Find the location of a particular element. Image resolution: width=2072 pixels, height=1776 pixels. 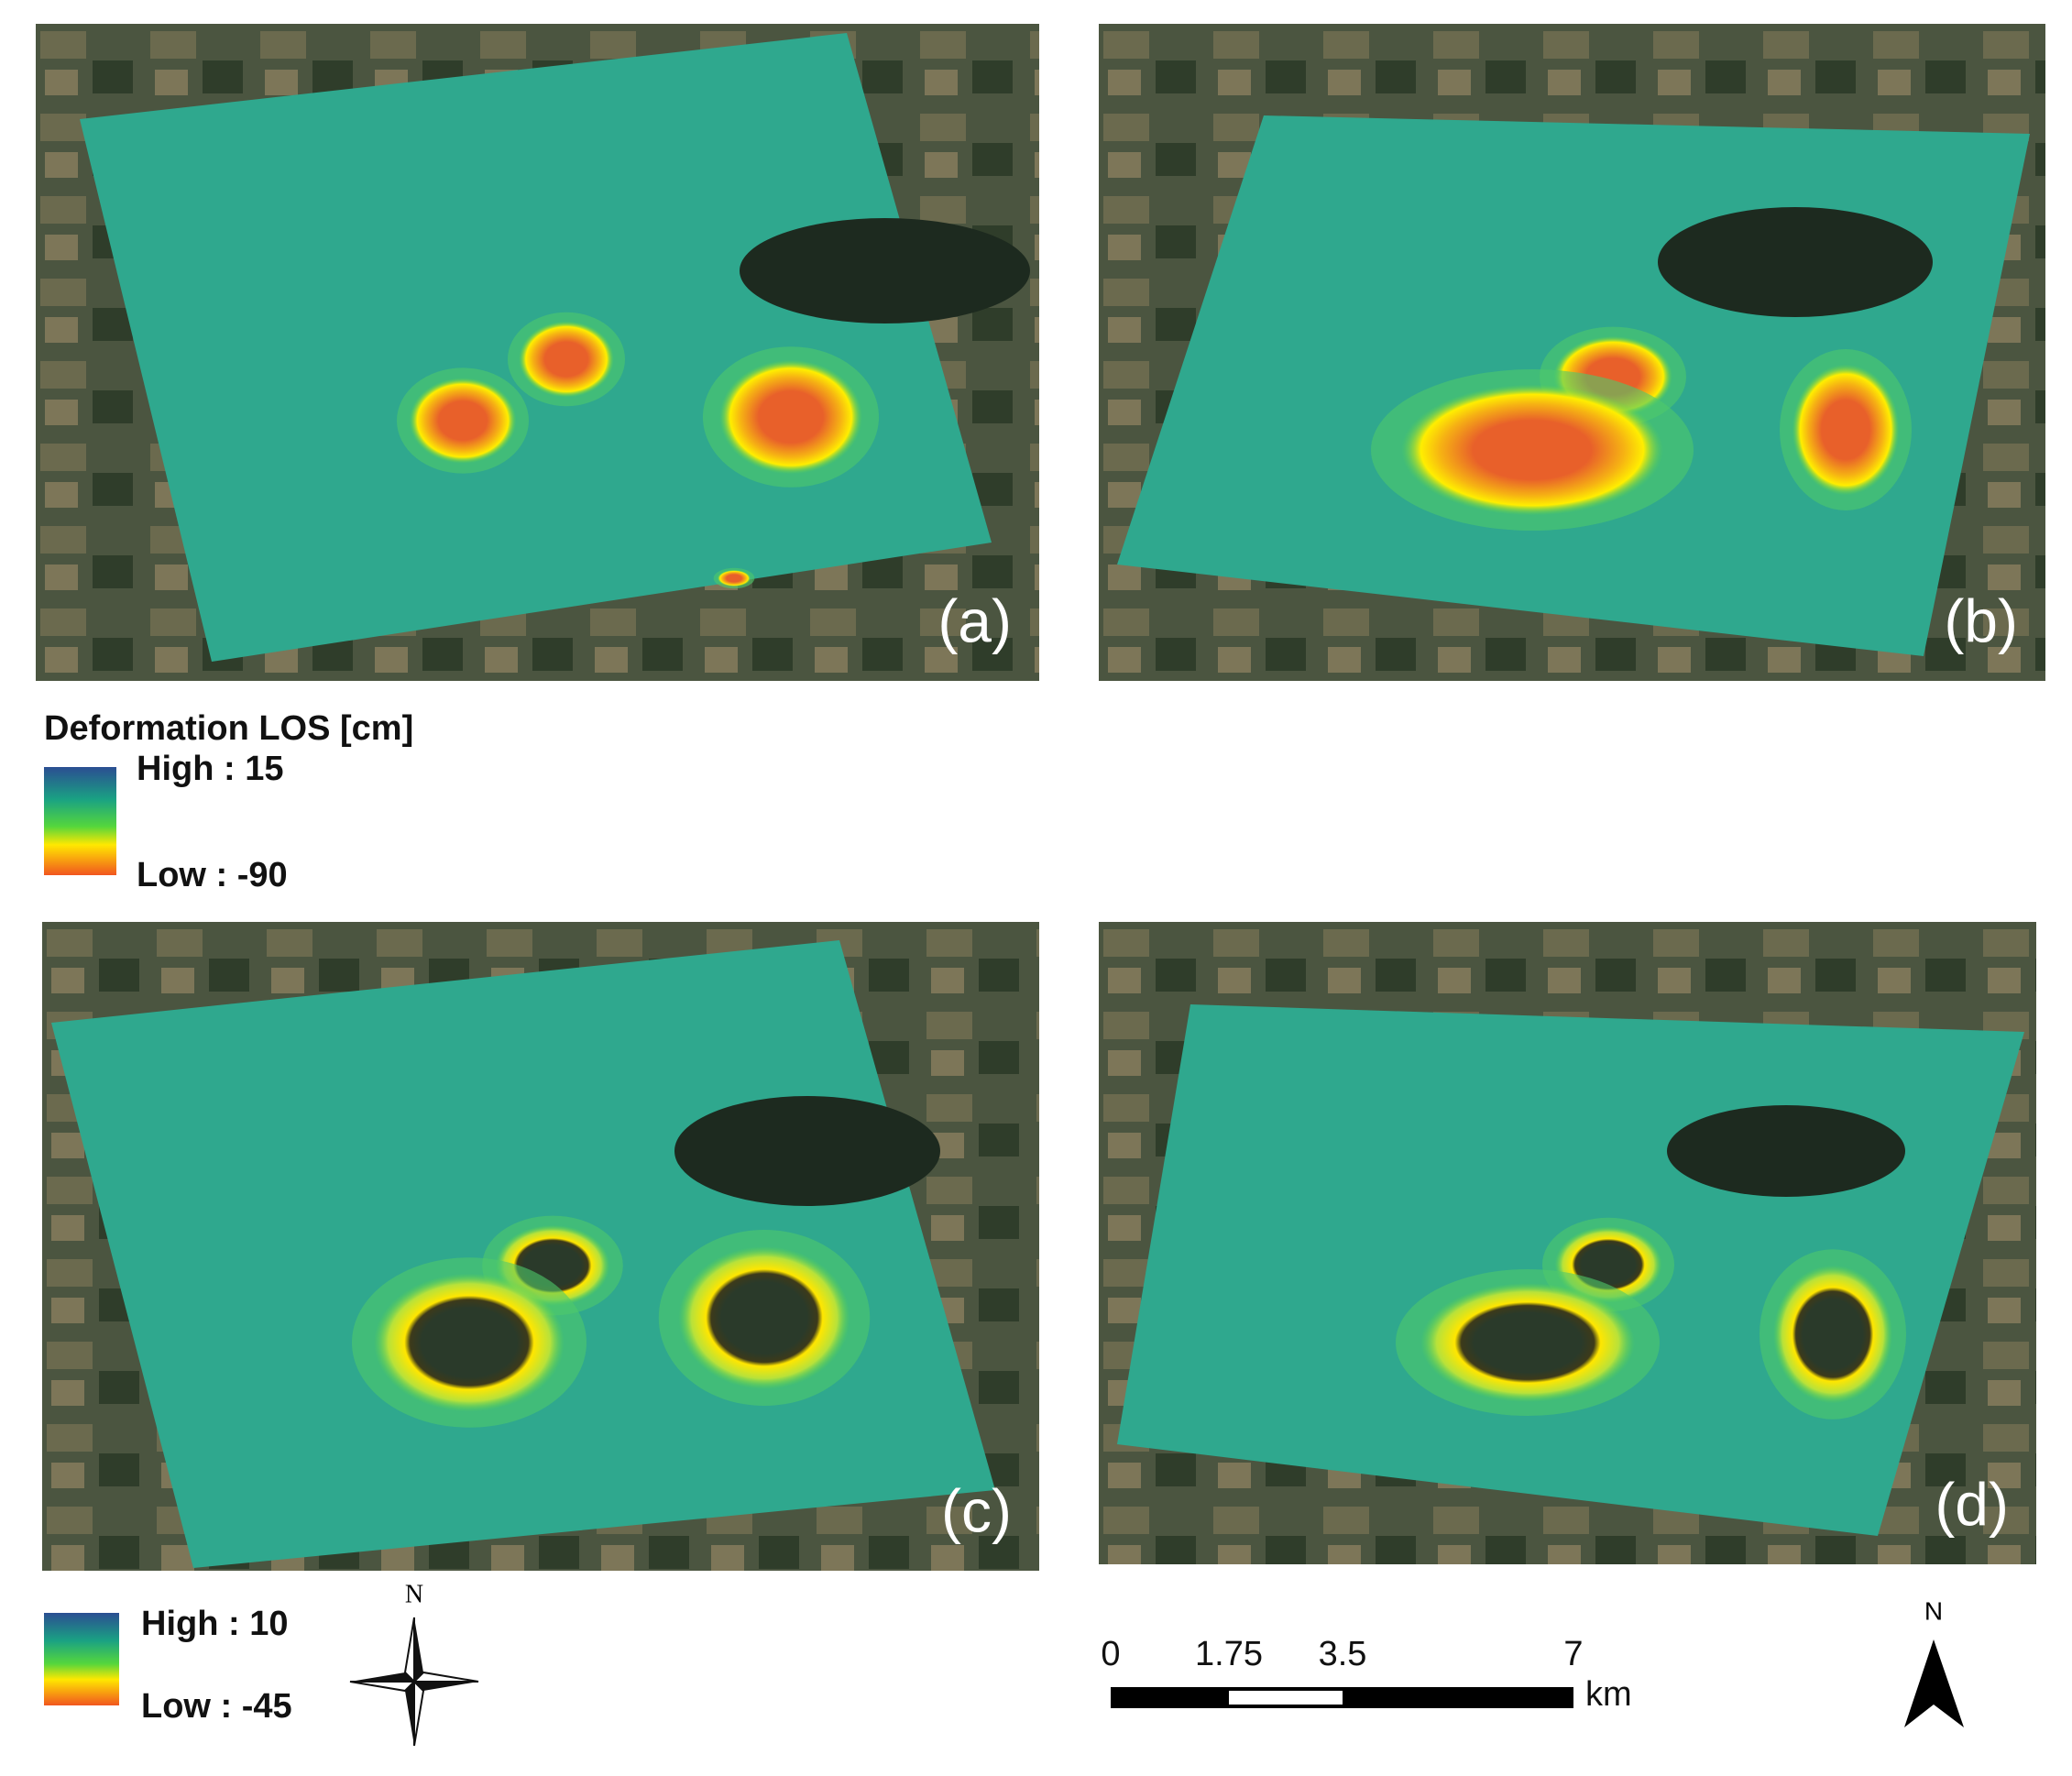

legend-high: High : 10 is located at coordinates (215, 1624).